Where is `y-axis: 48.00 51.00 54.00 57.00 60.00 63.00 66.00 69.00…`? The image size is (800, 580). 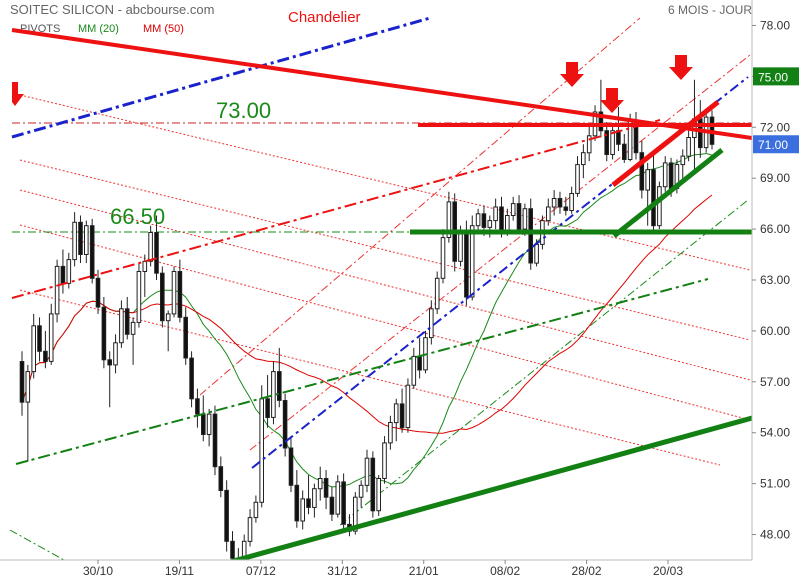 y-axis: 48.00 51.00 54.00 57.00 60.00 63.00 66.00 69.00… is located at coordinates (770, 280).